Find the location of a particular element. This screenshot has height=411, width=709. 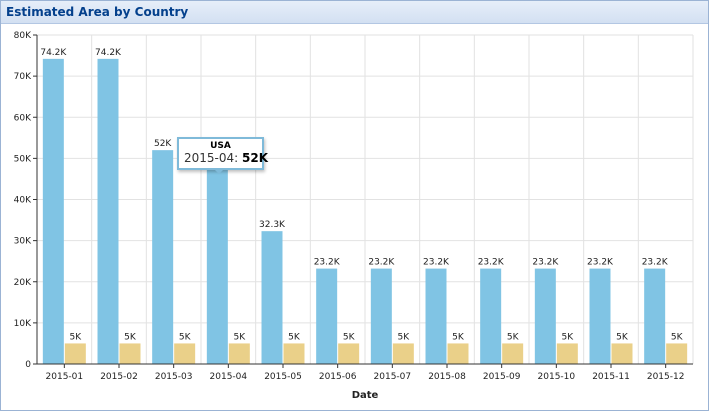

x-tick-label: 2015-05 is located at coordinates (283, 377).